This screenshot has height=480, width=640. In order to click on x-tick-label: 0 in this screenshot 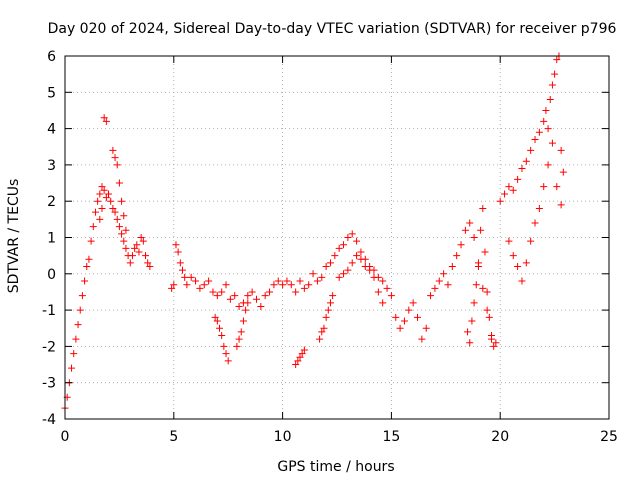, I will do `click(65, 437)`.